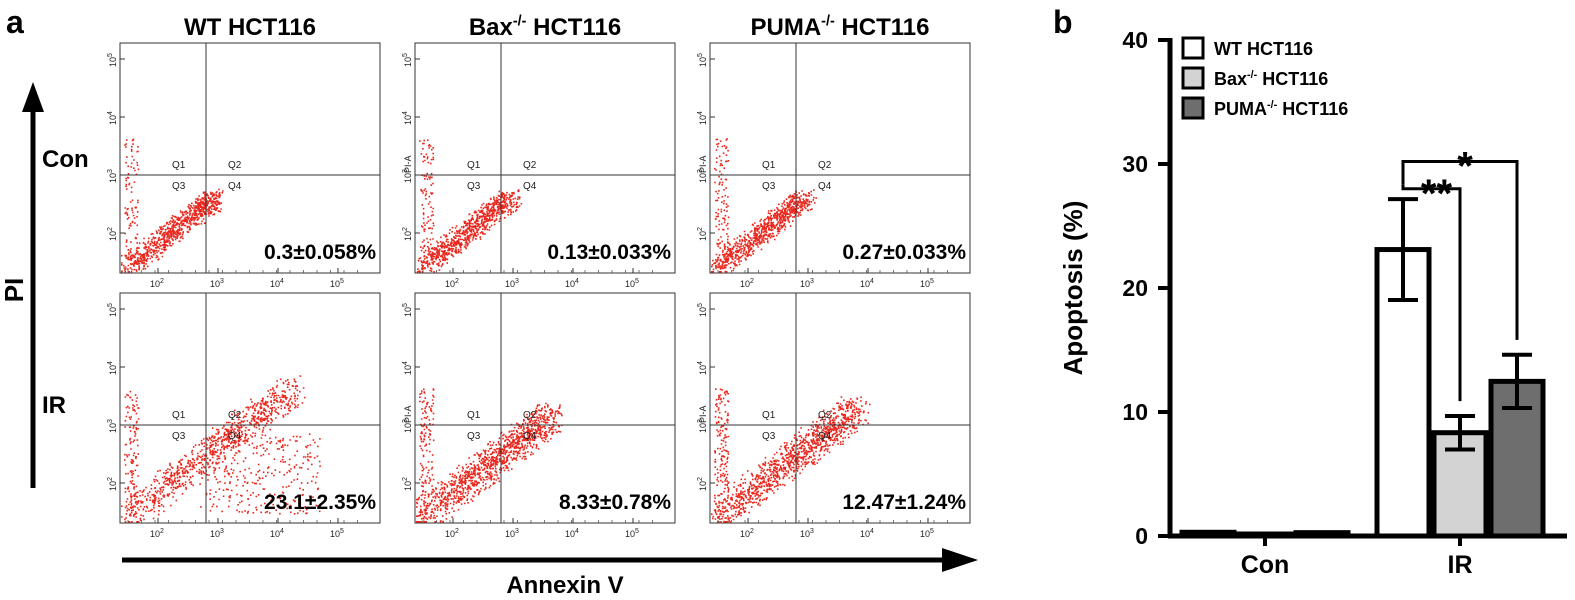 The width and height of the screenshot is (1575, 600). Describe the element at coordinates (54, 405) in the screenshot. I see `row-label: IR` at that location.